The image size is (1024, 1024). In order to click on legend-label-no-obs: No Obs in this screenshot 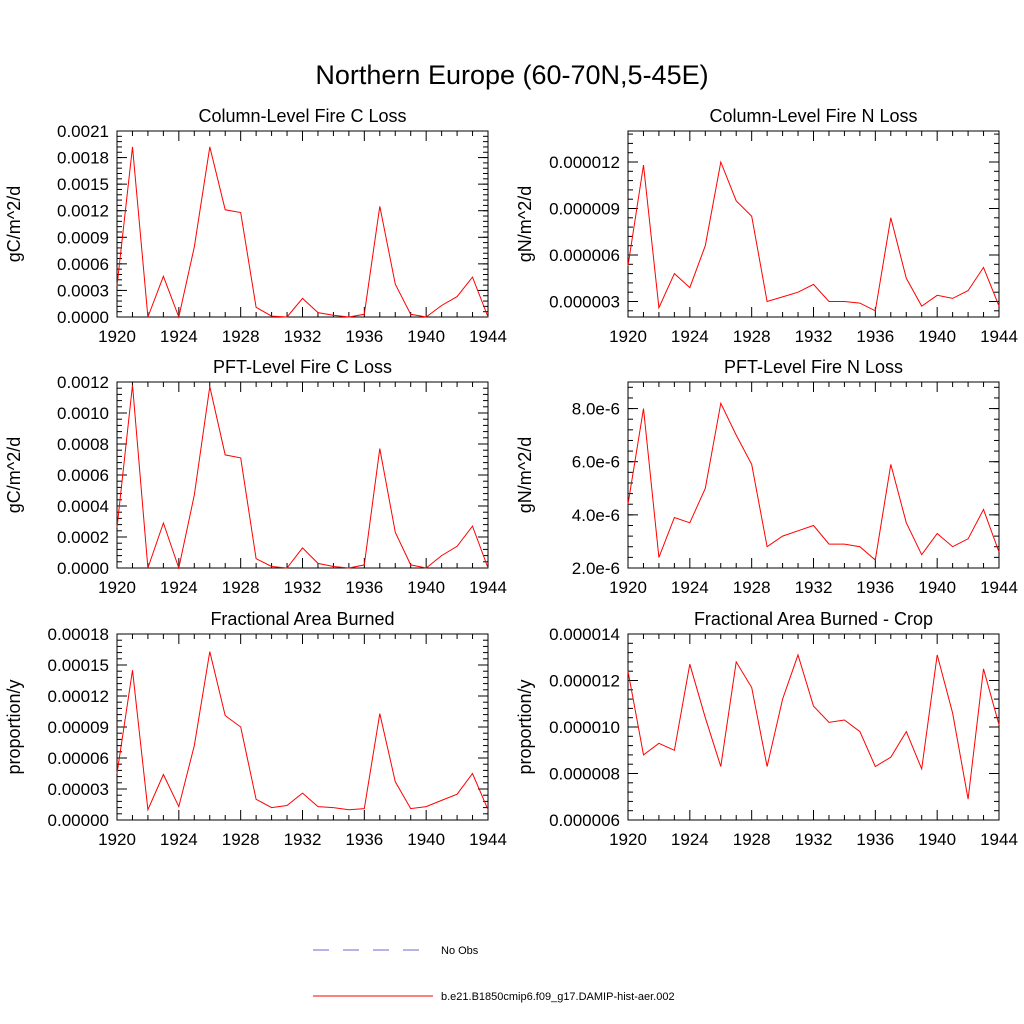, I will do `click(460, 951)`.